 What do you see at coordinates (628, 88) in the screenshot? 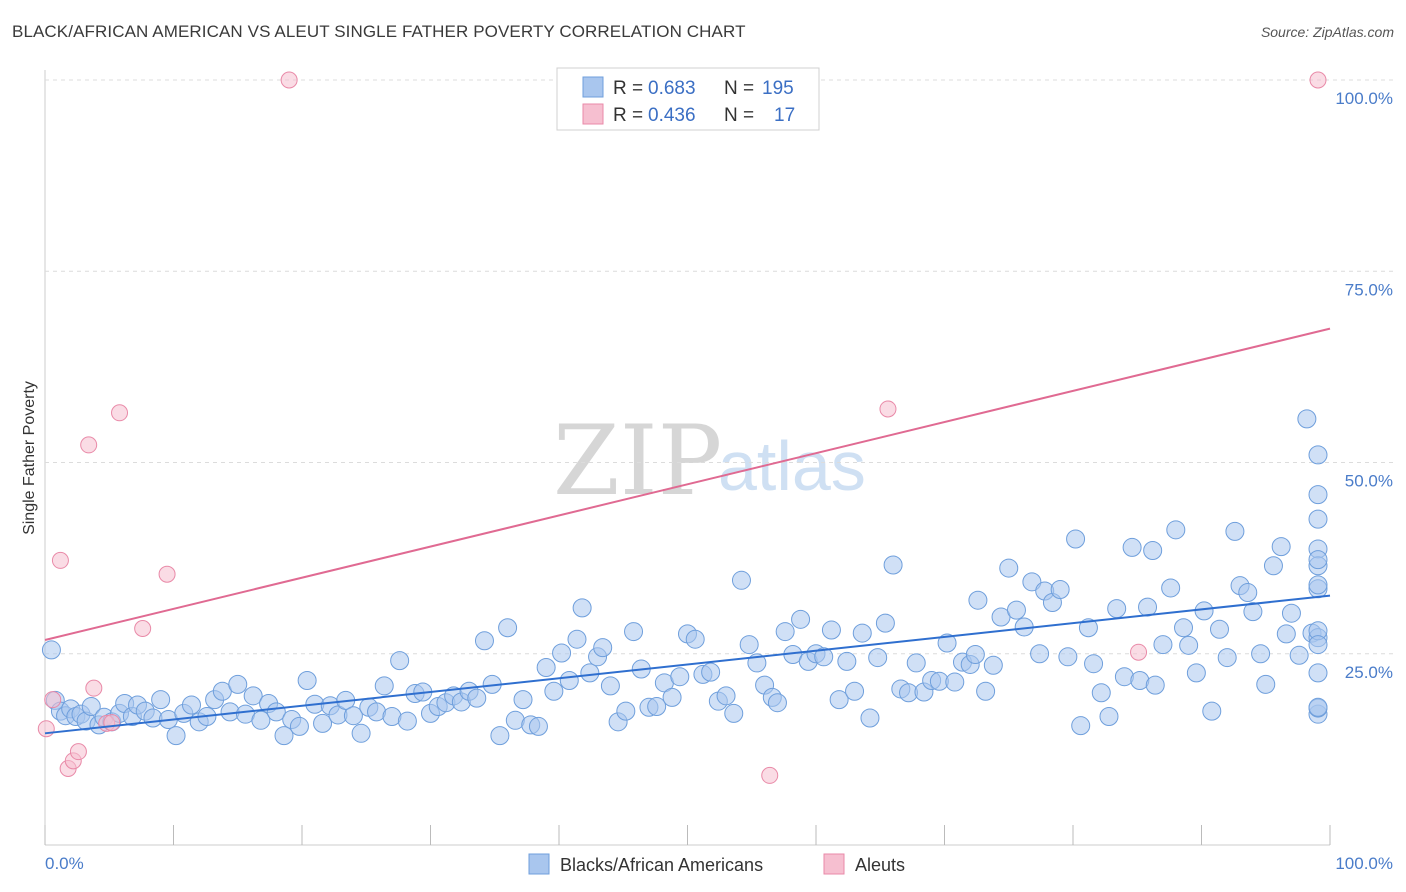
I see `legend-r-label-1: R =` at bounding box center [628, 88].